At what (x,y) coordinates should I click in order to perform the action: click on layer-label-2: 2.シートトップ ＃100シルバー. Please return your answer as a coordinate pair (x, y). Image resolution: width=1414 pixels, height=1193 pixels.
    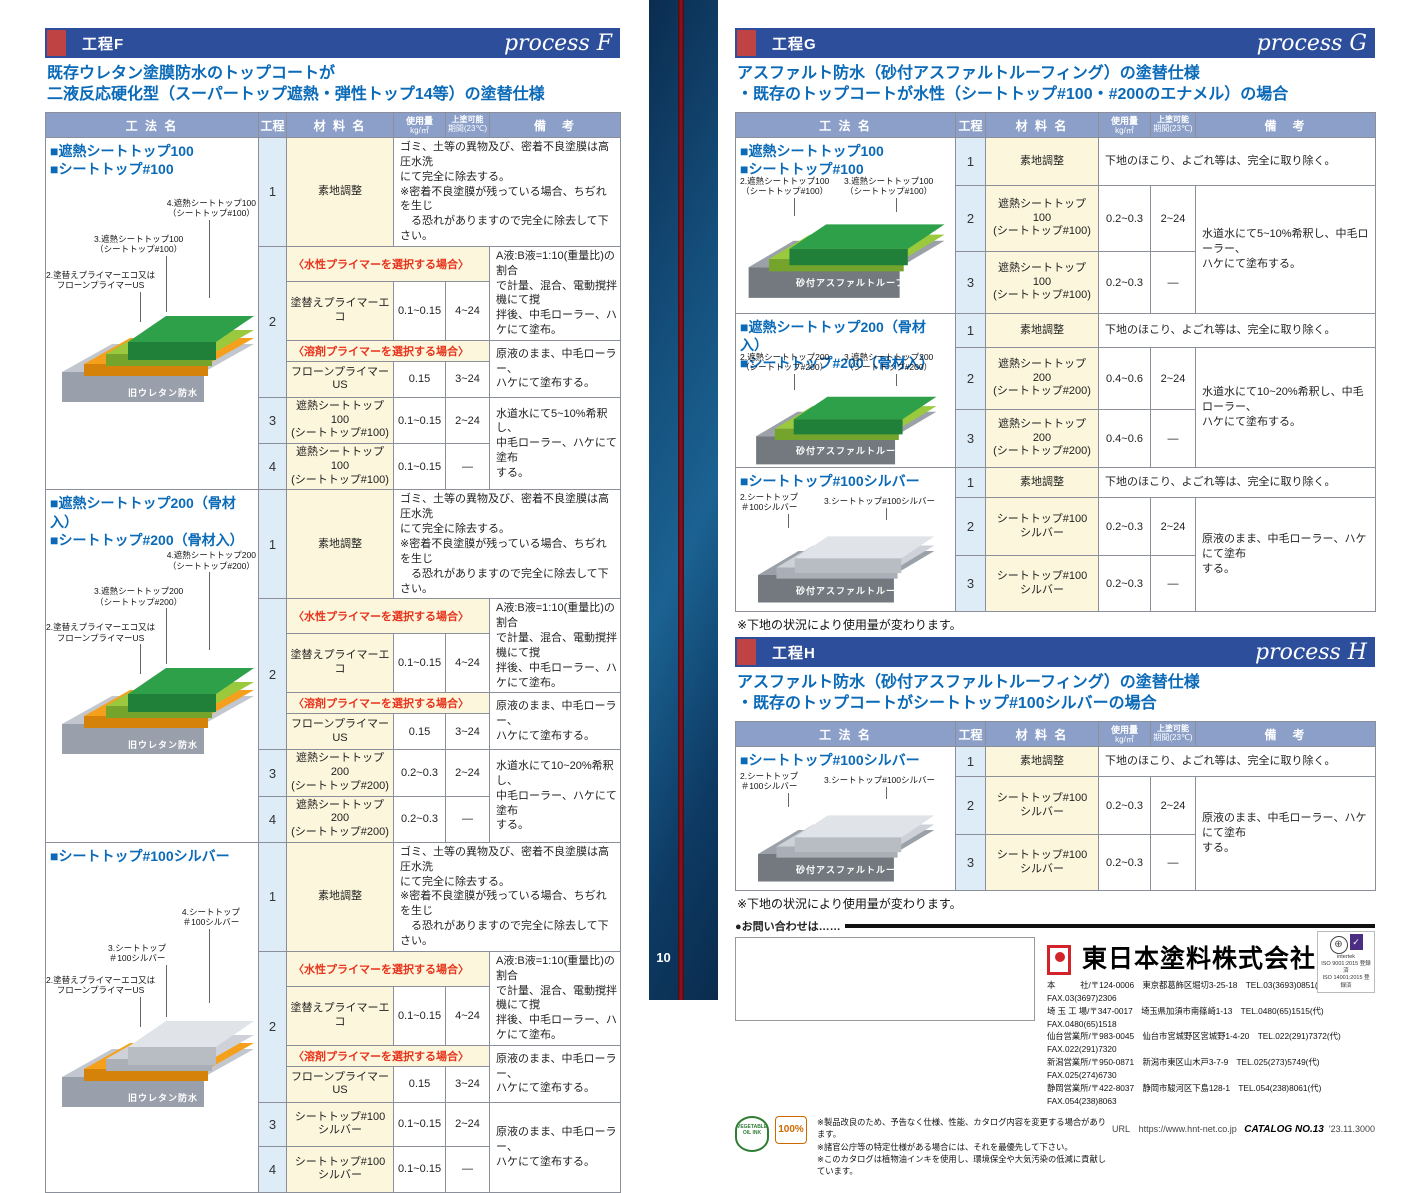
    Looking at the image, I should click on (769, 781).